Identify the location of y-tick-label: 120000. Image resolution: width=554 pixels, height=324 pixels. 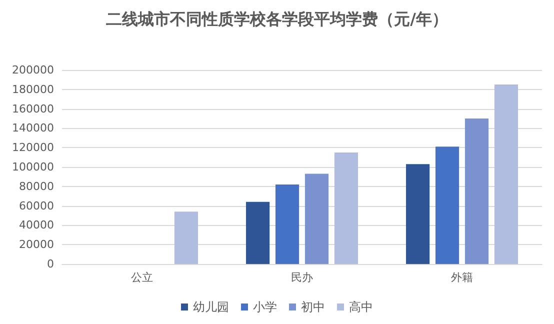
(33, 147).